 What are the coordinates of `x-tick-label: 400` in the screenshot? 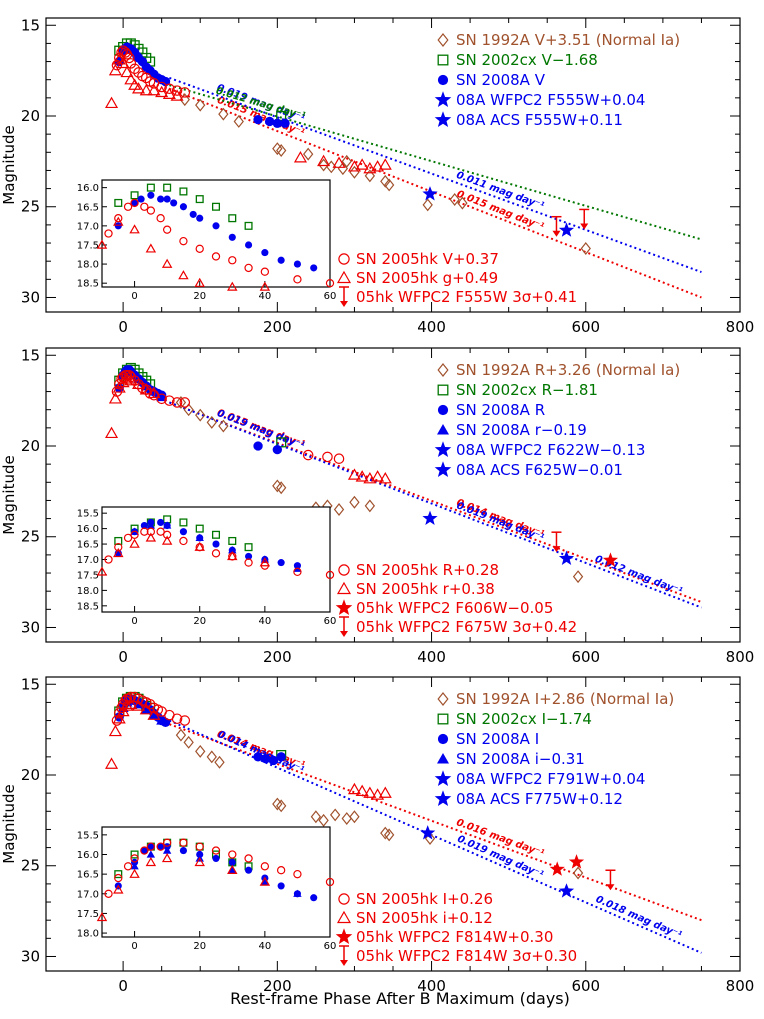 It's located at (431, 657).